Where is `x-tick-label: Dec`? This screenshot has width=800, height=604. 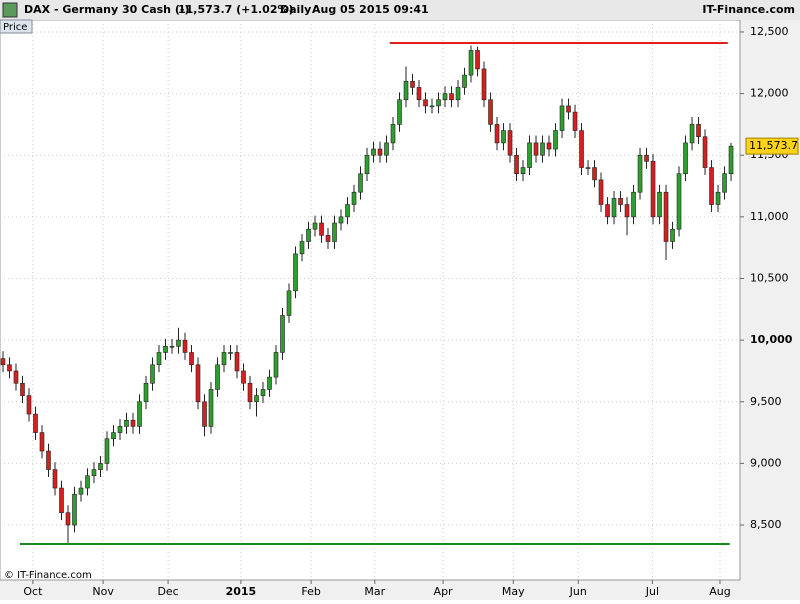 x-tick-label: Dec is located at coordinates (167, 591).